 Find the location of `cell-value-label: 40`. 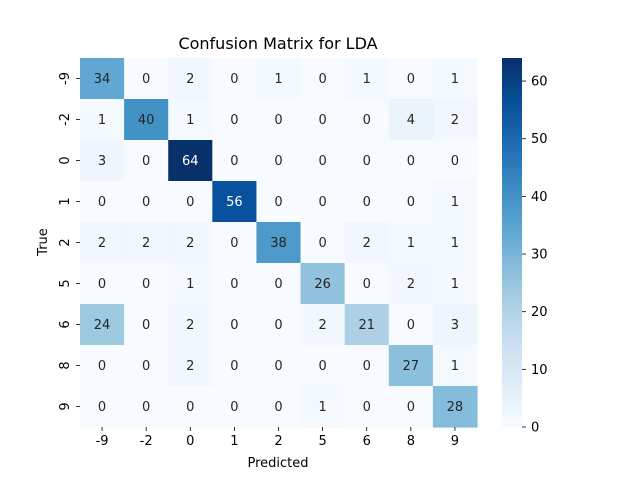

cell-value-label: 40 is located at coordinates (146, 120).